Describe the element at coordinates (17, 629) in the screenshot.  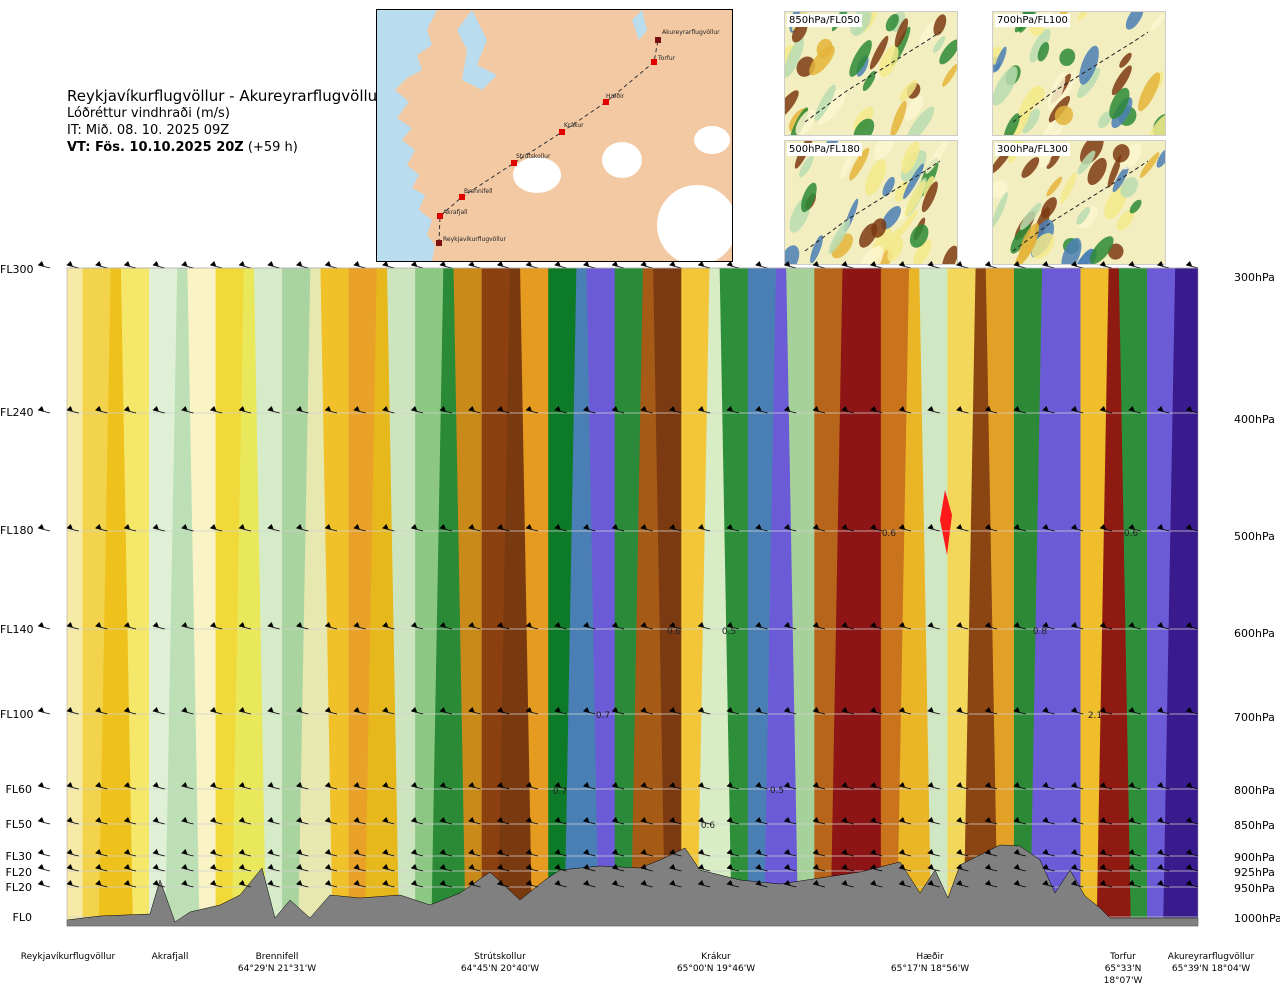
I see `flight-level-label: FL140` at that location.